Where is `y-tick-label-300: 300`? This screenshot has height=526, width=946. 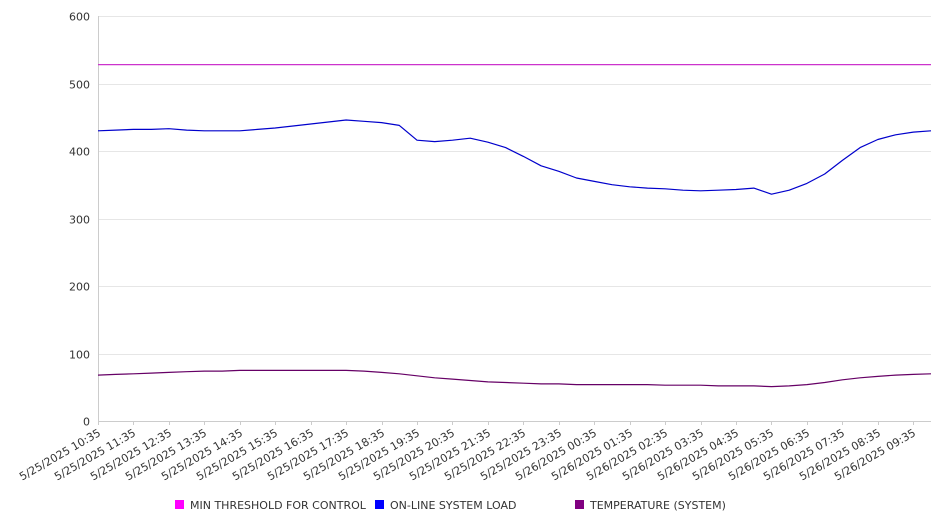
y-tick-label-300: 300 is located at coordinates (79, 220).